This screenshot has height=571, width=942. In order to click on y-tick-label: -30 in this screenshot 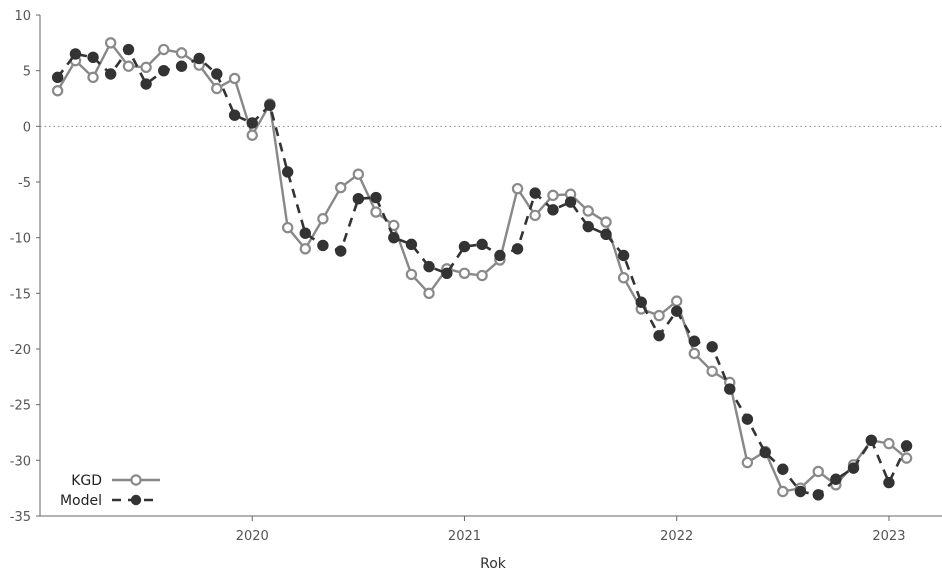, I will do `click(20, 461)`.